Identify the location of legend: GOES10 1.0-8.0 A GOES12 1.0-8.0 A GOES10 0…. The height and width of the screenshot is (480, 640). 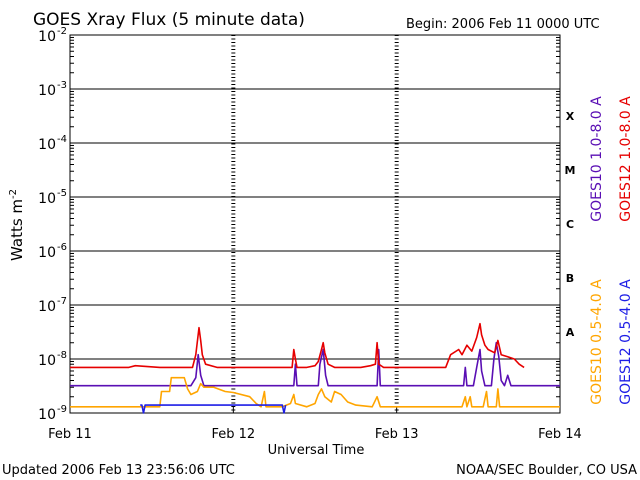
(611, 250).